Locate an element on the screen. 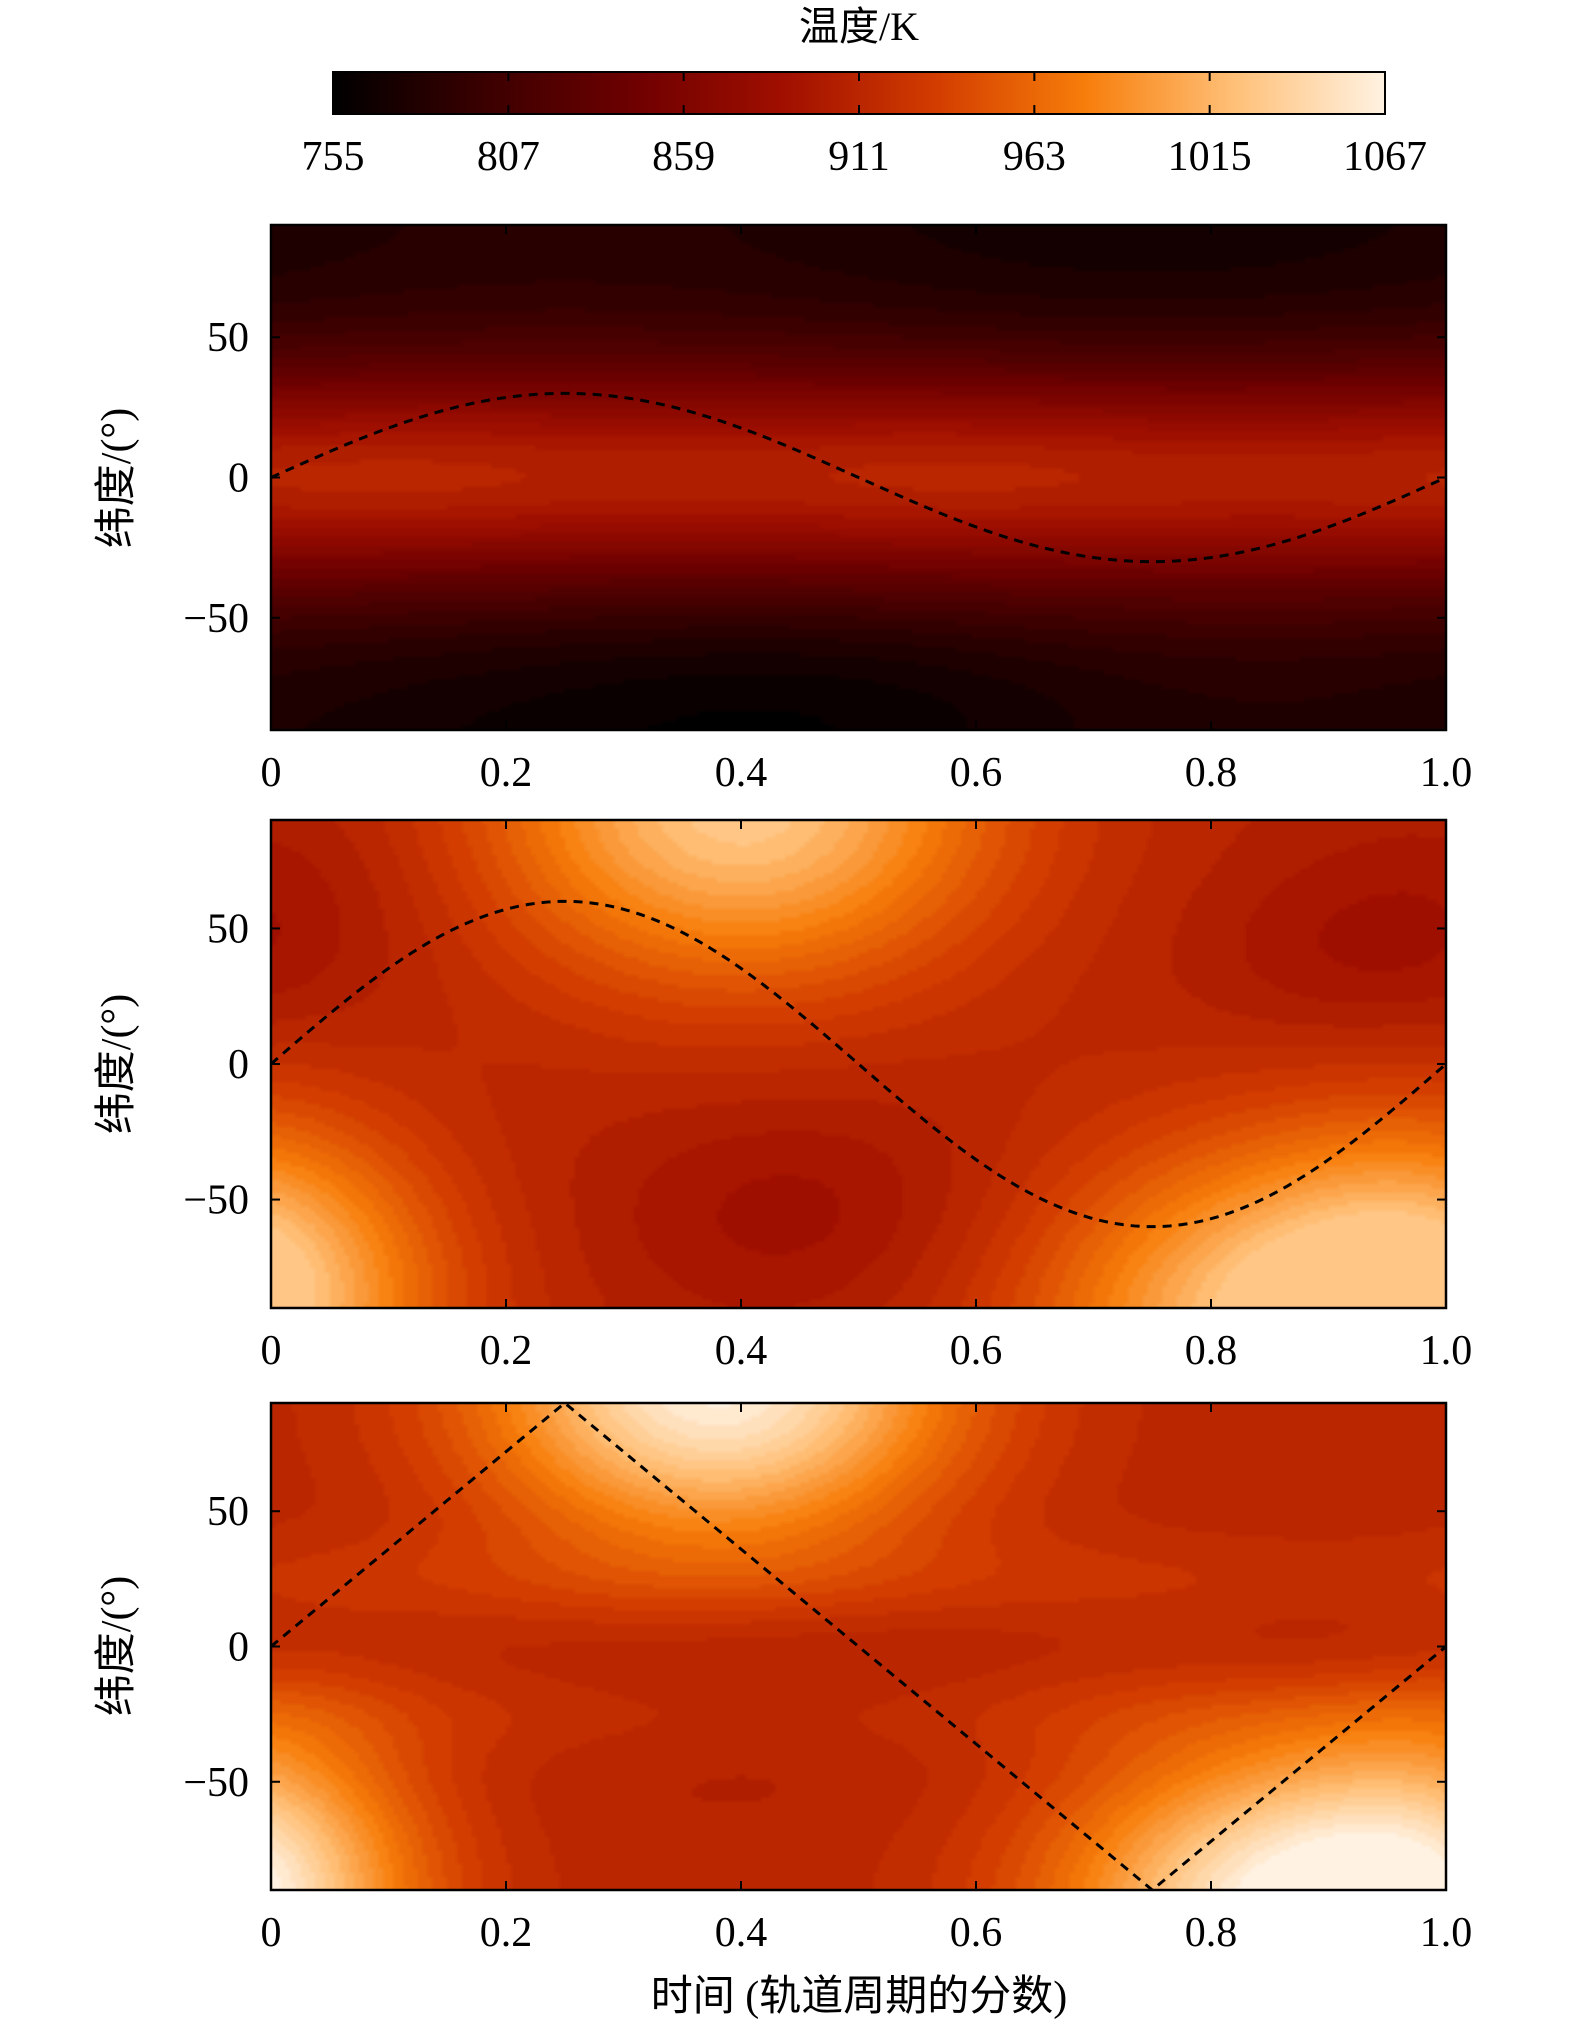  colorbar-tick-label: 911 is located at coordinates (858, 157).